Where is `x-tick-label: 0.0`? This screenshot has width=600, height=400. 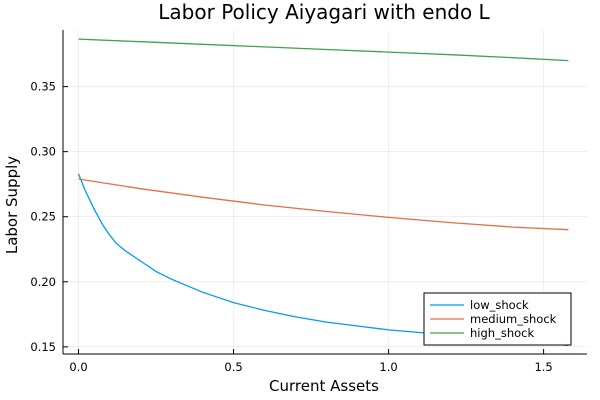
x-tick-label: 0.0 is located at coordinates (78, 367).